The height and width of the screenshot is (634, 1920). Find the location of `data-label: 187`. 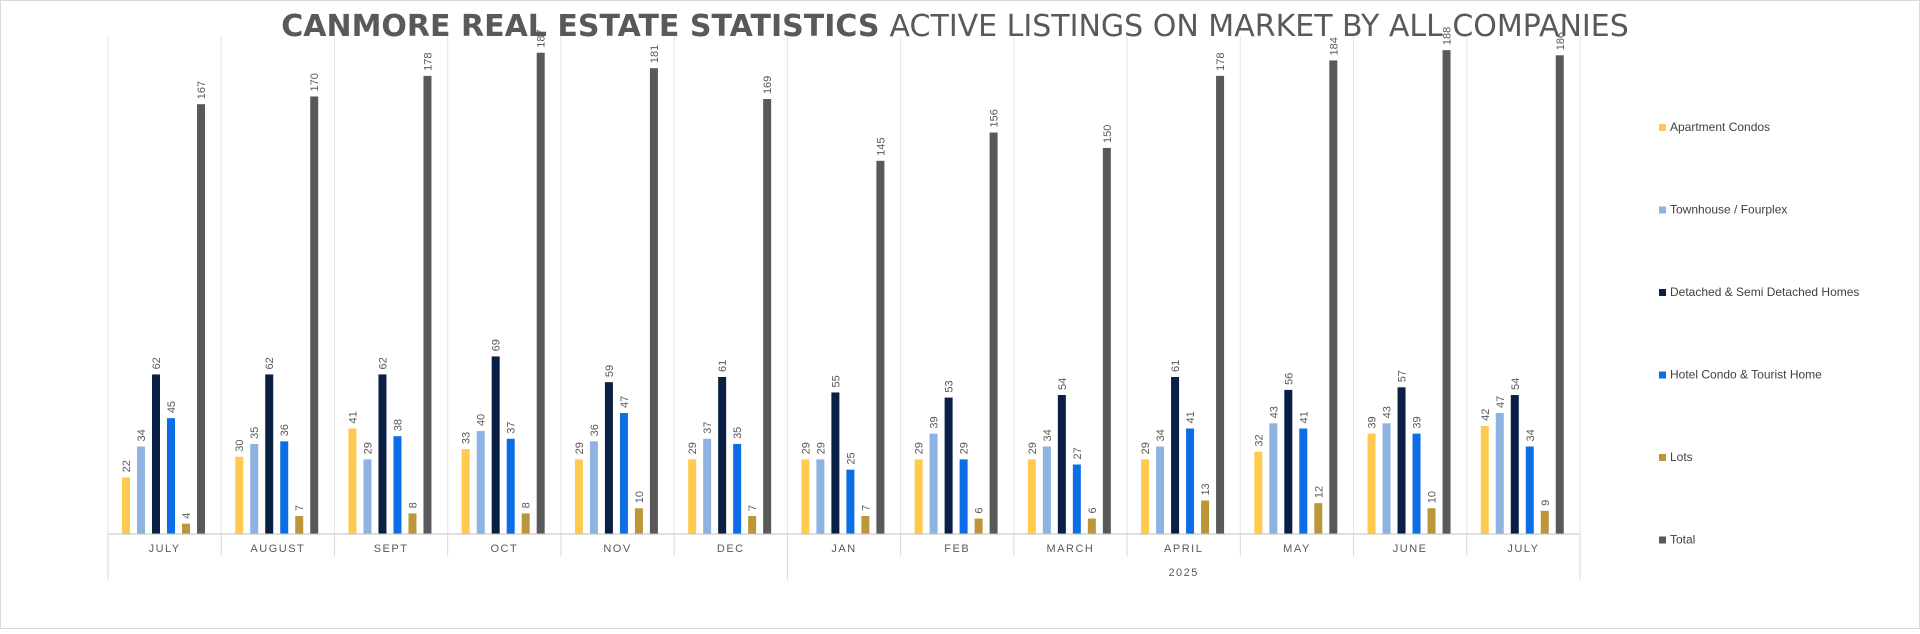

data-label: 187 is located at coordinates (542, 38).